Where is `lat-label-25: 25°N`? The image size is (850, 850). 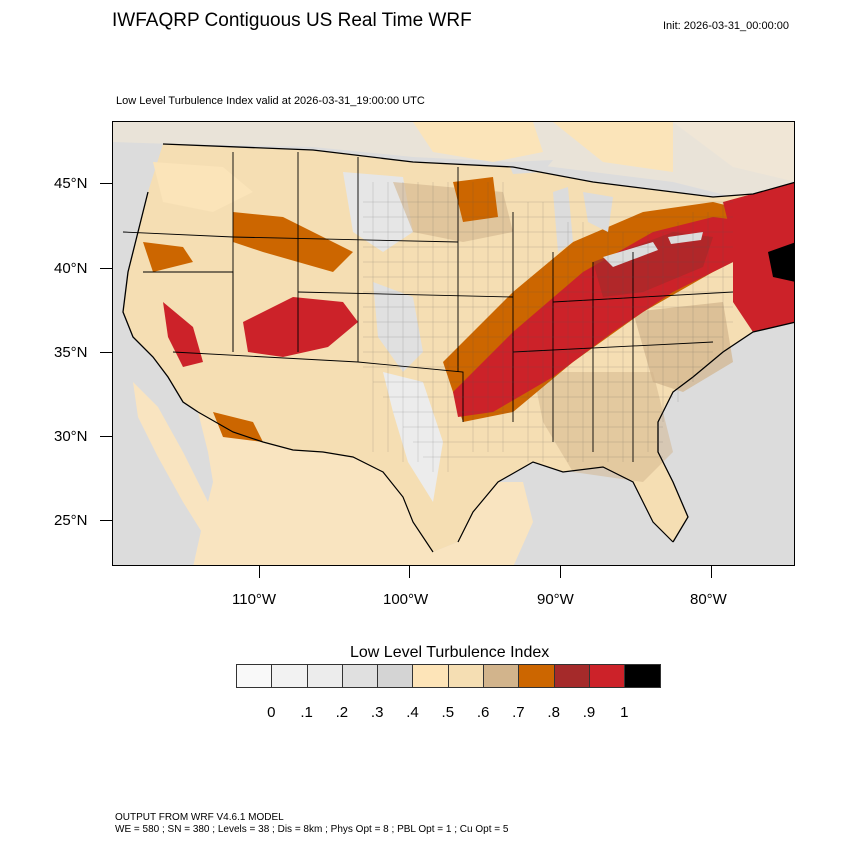
lat-label-25: 25°N is located at coordinates (71, 520).